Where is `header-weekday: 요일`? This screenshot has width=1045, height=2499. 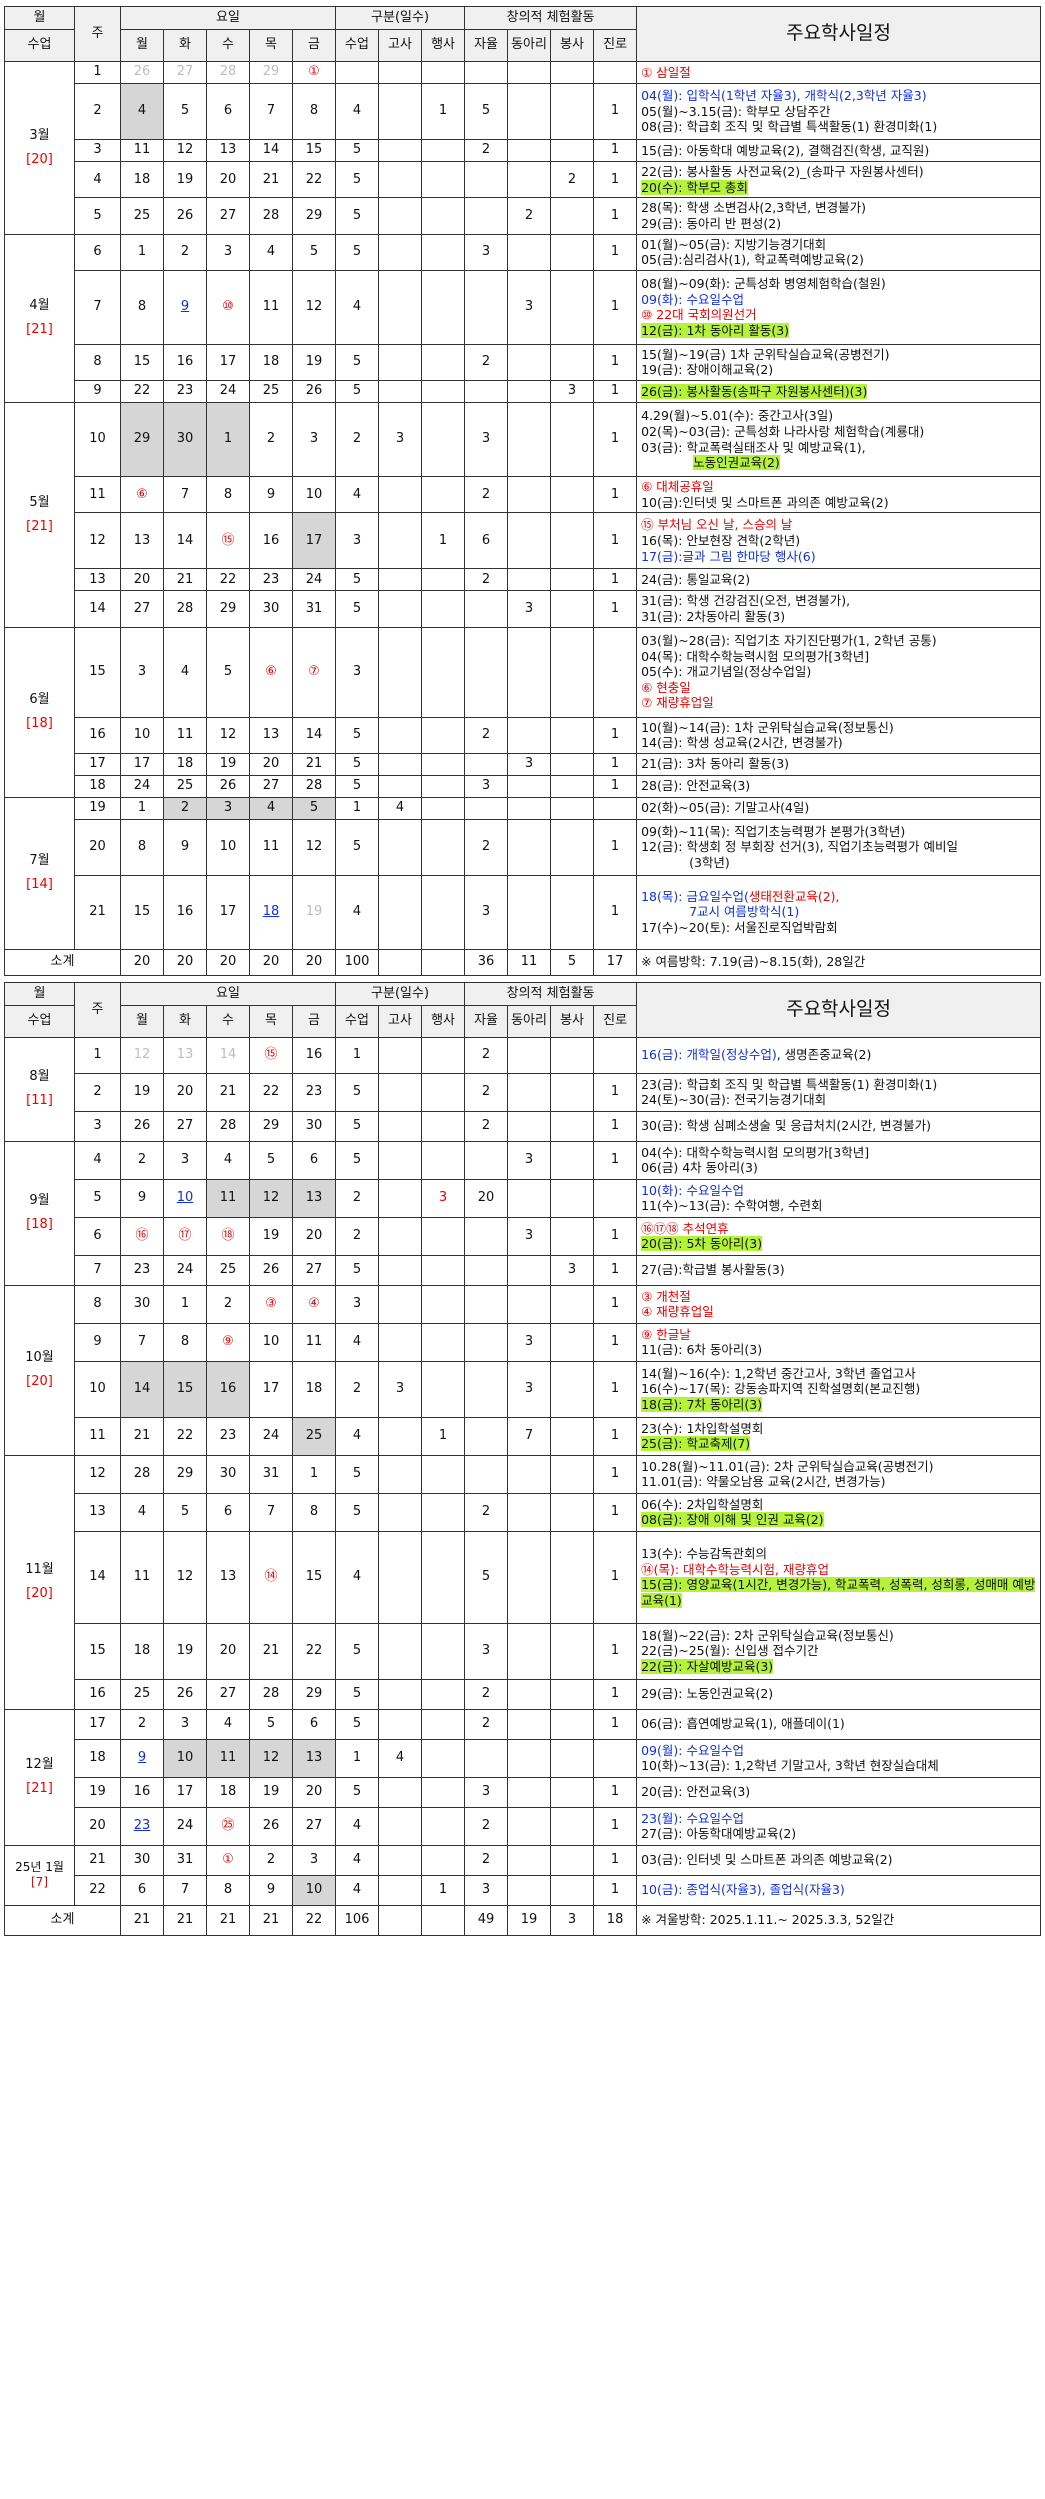
header-weekday: 요일 is located at coordinates (228, 18).